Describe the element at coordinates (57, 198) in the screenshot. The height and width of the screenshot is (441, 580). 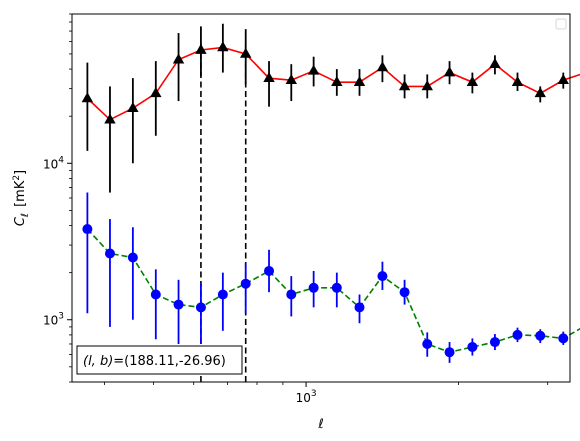
I see `y-axis-ticks: 10³ 10⁴` at that location.